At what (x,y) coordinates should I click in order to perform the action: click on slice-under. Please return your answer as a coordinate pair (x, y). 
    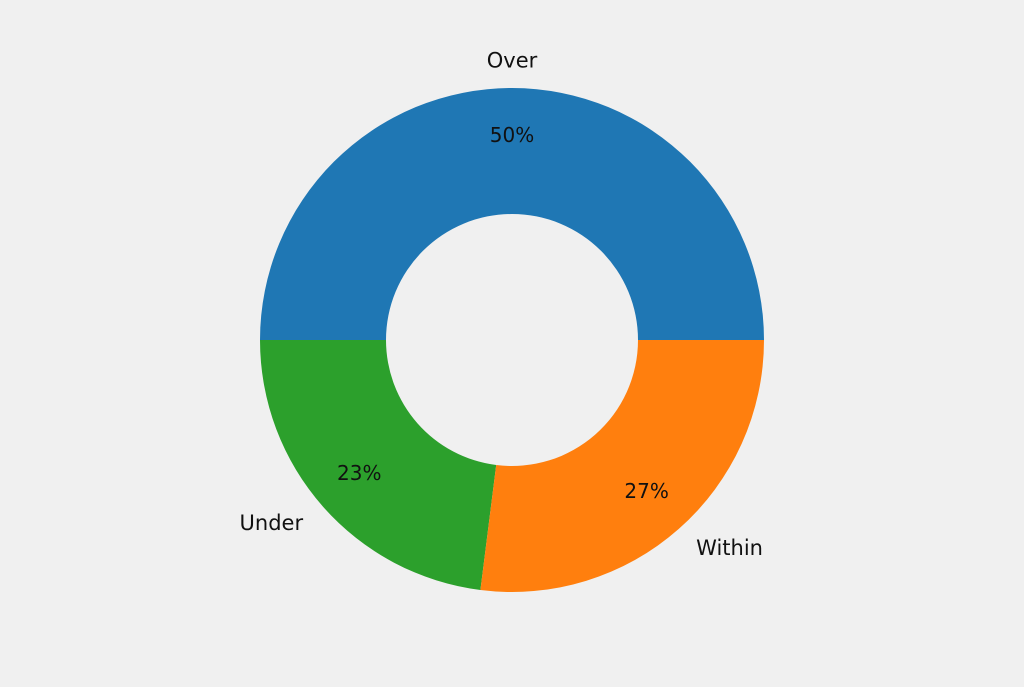
    Looking at the image, I should click on (378, 465).